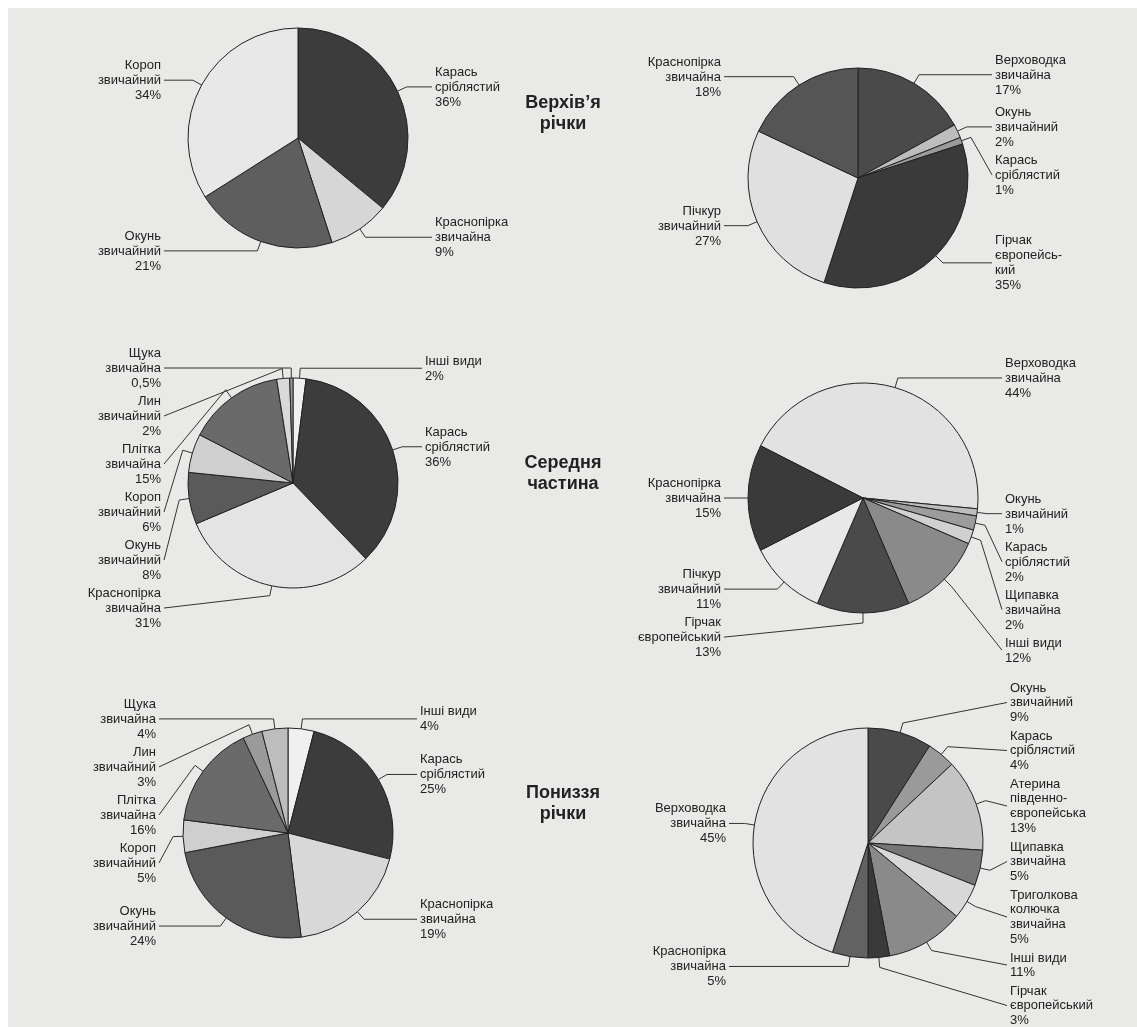 The image size is (1137, 1027). I want to click on data-label: 25%, so click(433, 789).